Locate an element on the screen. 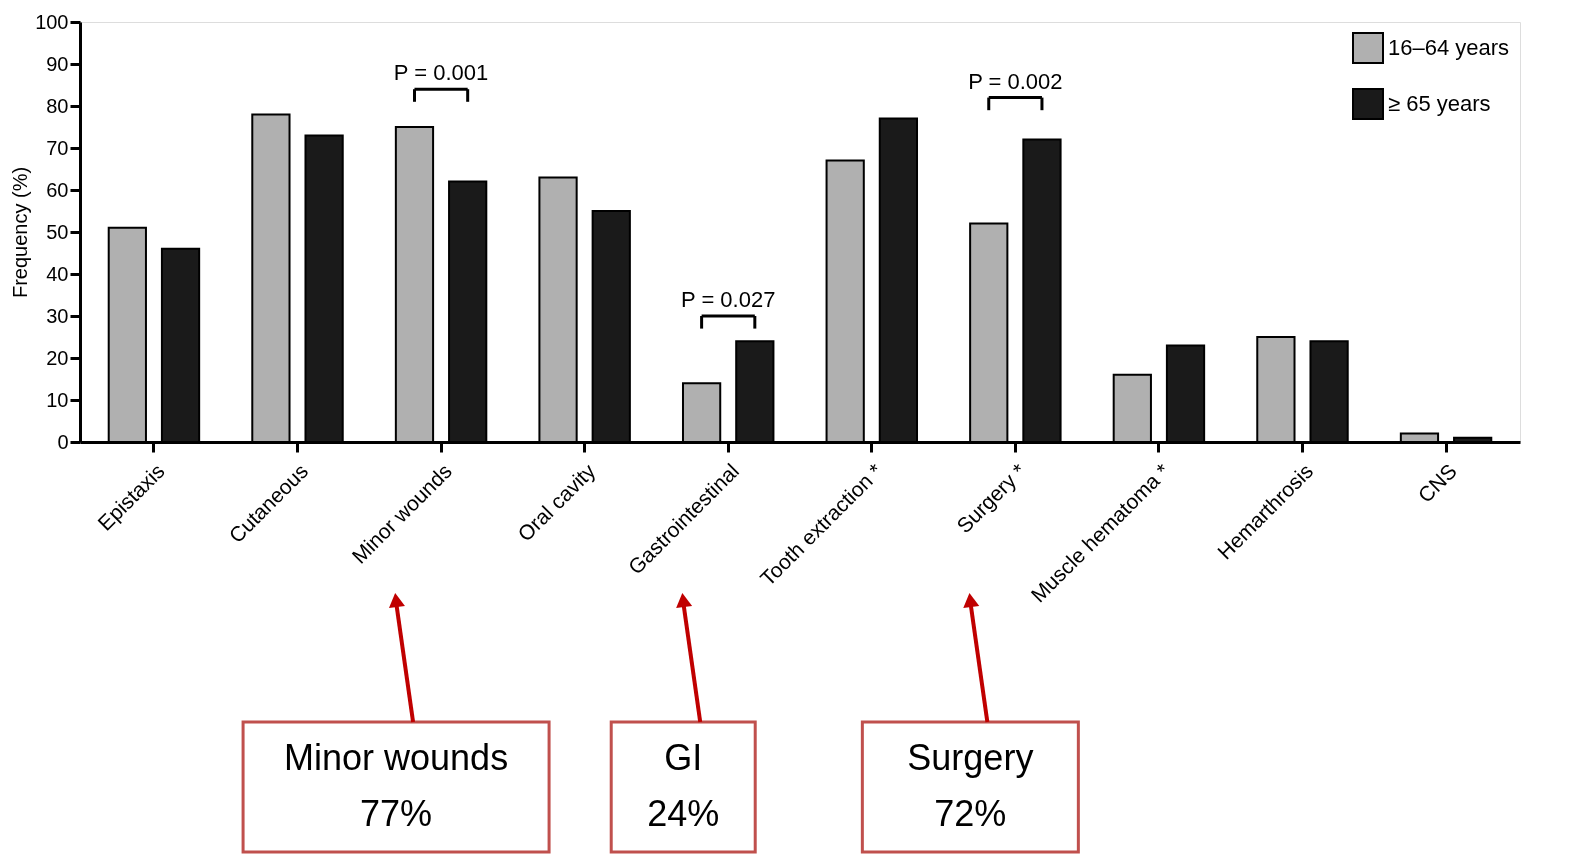  y-tick-label: 10 is located at coordinates (57, 399).